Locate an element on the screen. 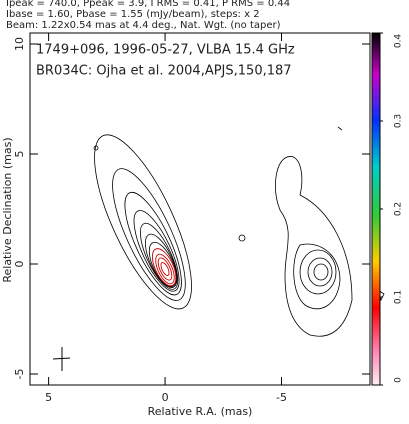 The width and height of the screenshot is (409, 424). x-tick-label: -5 is located at coordinates (281, 397).